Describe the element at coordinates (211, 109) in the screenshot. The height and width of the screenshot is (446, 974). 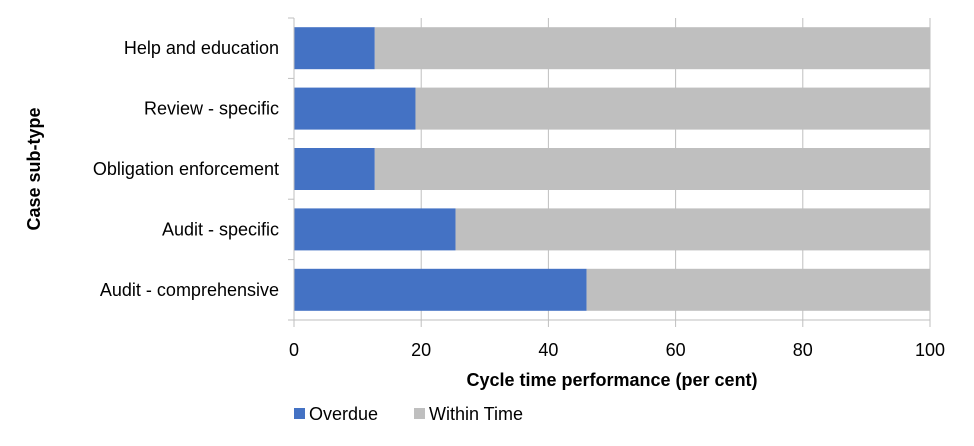
I see `category-label-1: Review - specific` at that location.